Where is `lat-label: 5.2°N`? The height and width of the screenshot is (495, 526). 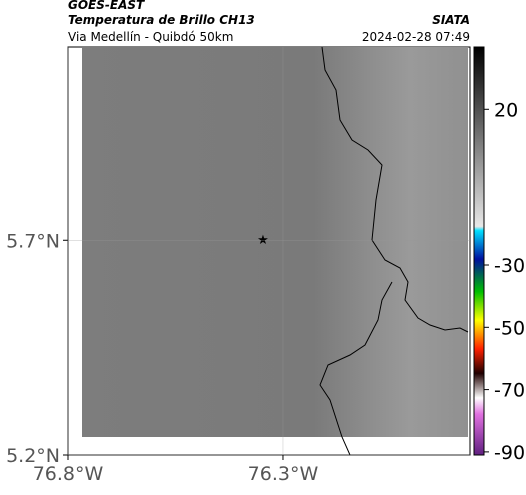 lat-label: 5.2°N is located at coordinates (33, 456).